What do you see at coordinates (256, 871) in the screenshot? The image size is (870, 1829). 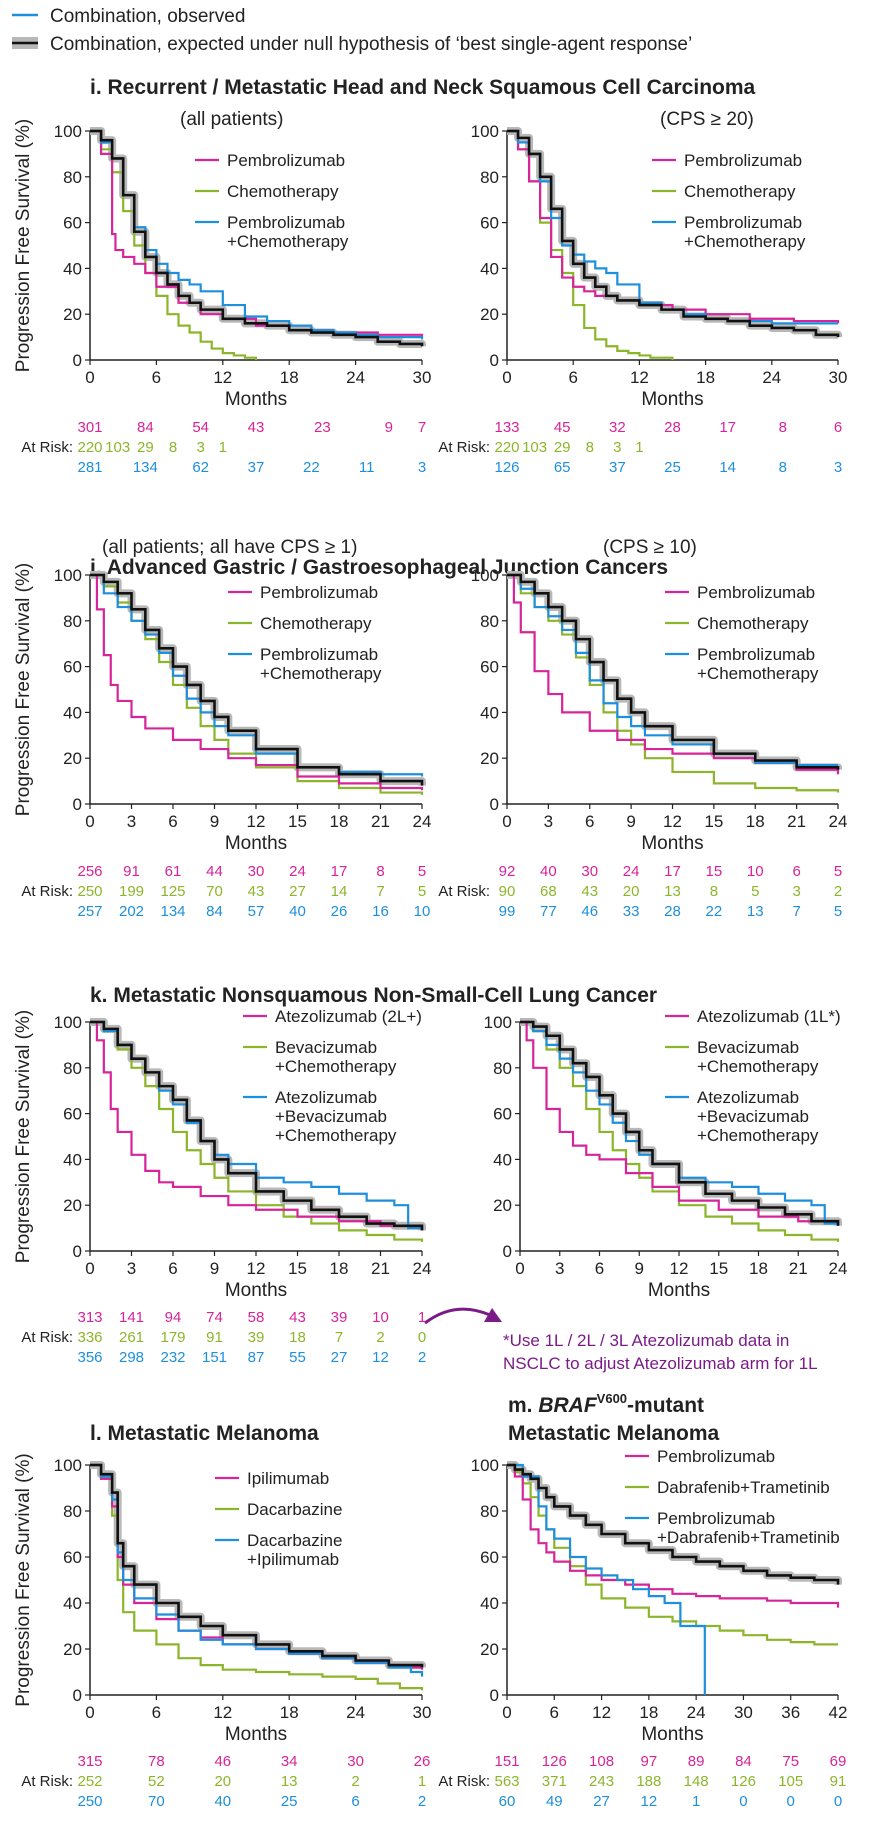 I see `at-risk-count: 30` at bounding box center [256, 871].